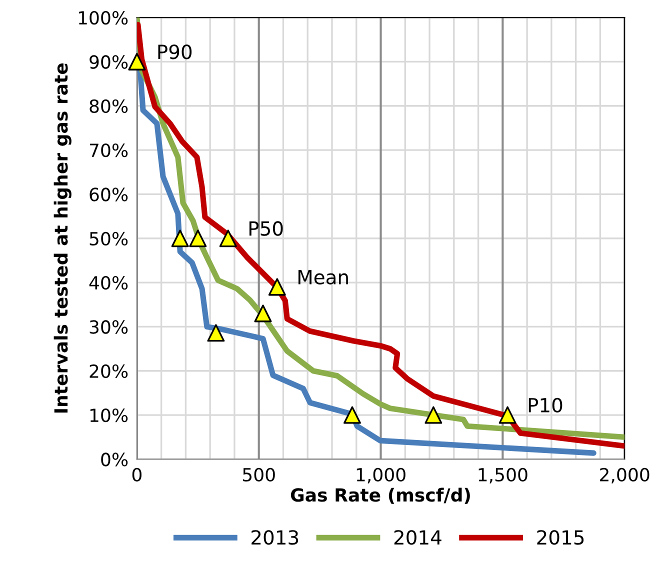 The height and width of the screenshot is (585, 668). What do you see at coordinates (109, 239) in the screenshot?
I see `y-tick-label: 50%` at bounding box center [109, 239].